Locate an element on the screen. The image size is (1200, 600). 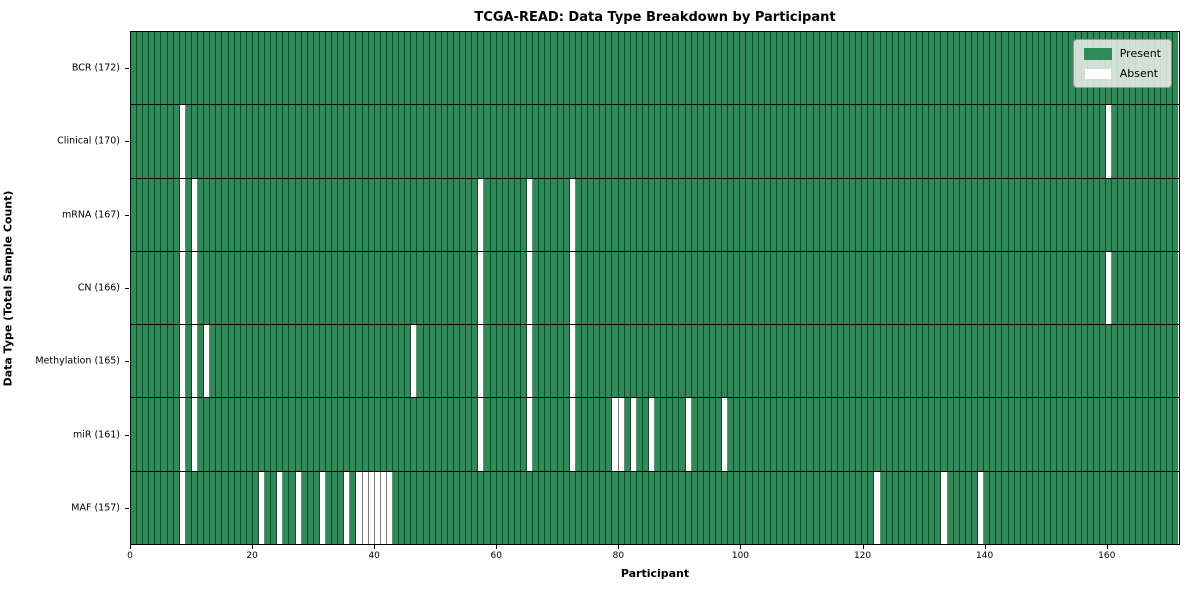
x-tick-mark is located at coordinates (741, 547).